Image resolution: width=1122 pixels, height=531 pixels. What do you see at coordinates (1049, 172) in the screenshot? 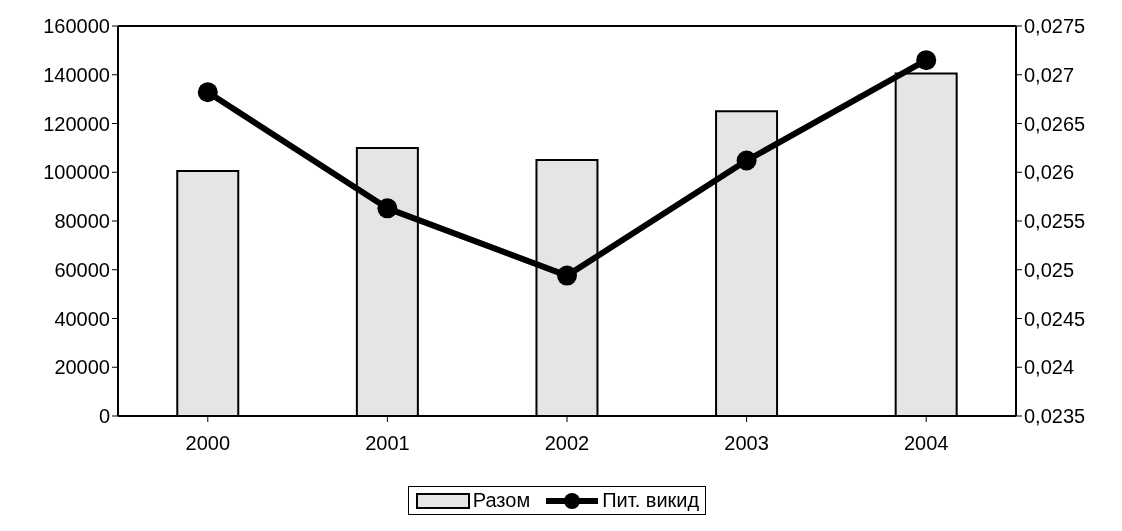
I see `y2-tick-label: 0,026` at bounding box center [1049, 172].